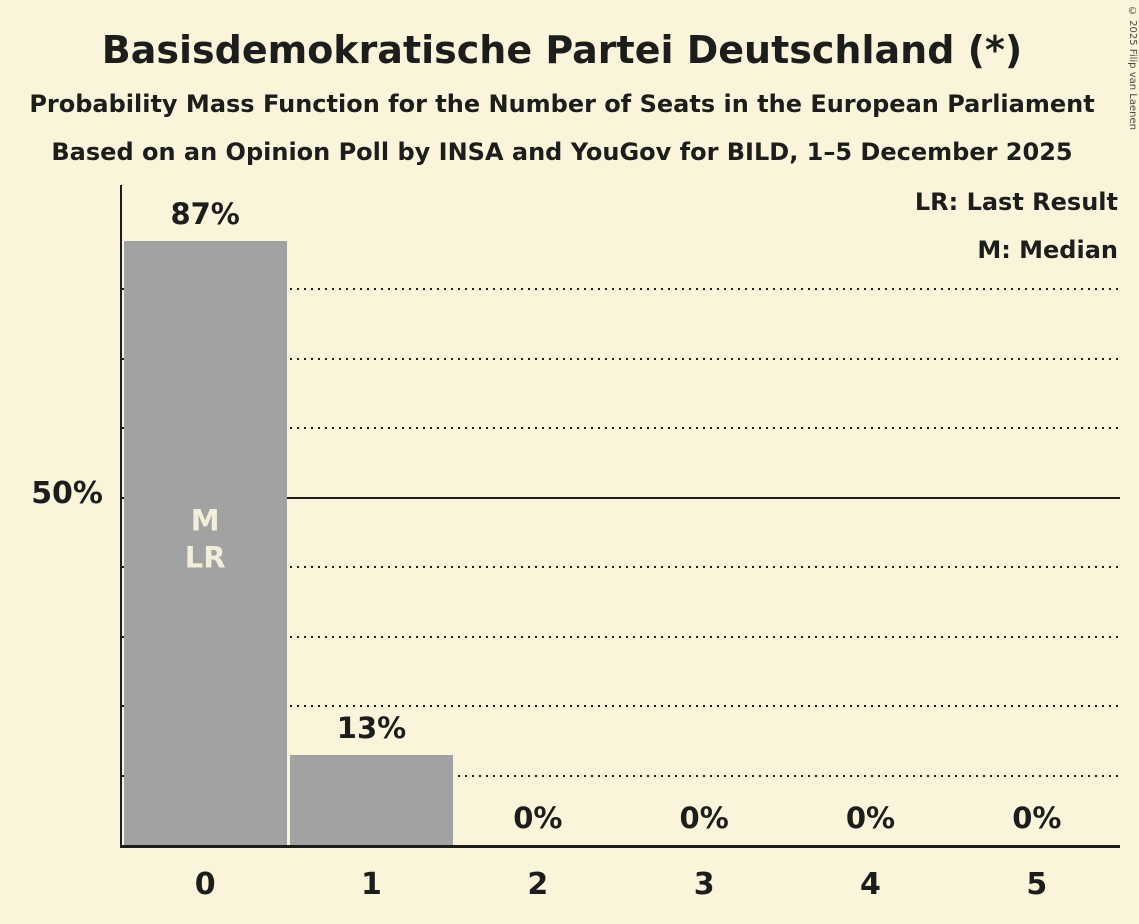 The image size is (1139, 924). Describe the element at coordinates (621, 358) in the screenshot. I see `gridline-70pct` at that location.